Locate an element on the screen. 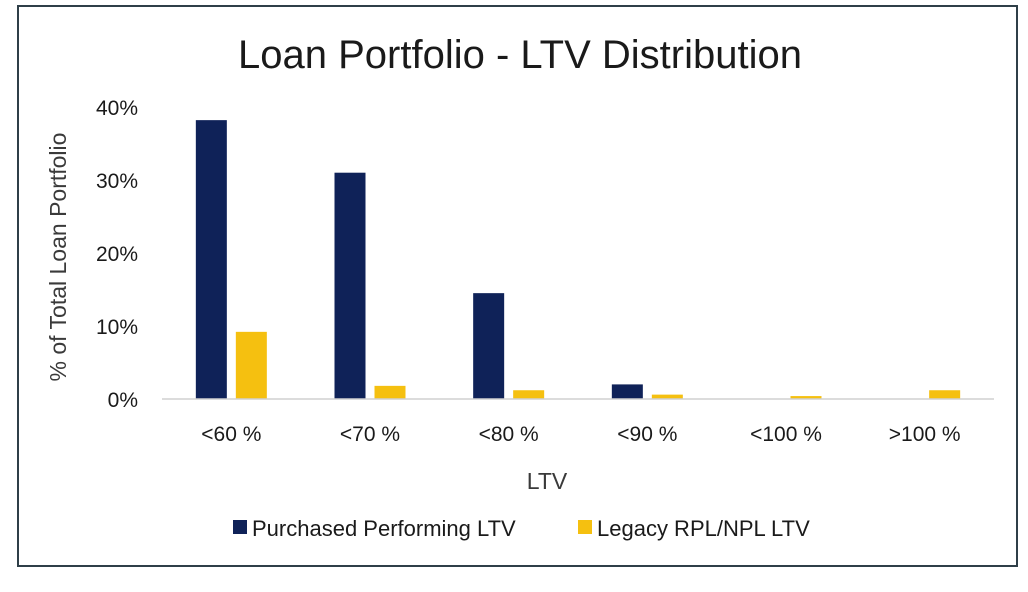  y-axis-ticks: 0% 10% 20% 30% 40% is located at coordinates (117, 254).